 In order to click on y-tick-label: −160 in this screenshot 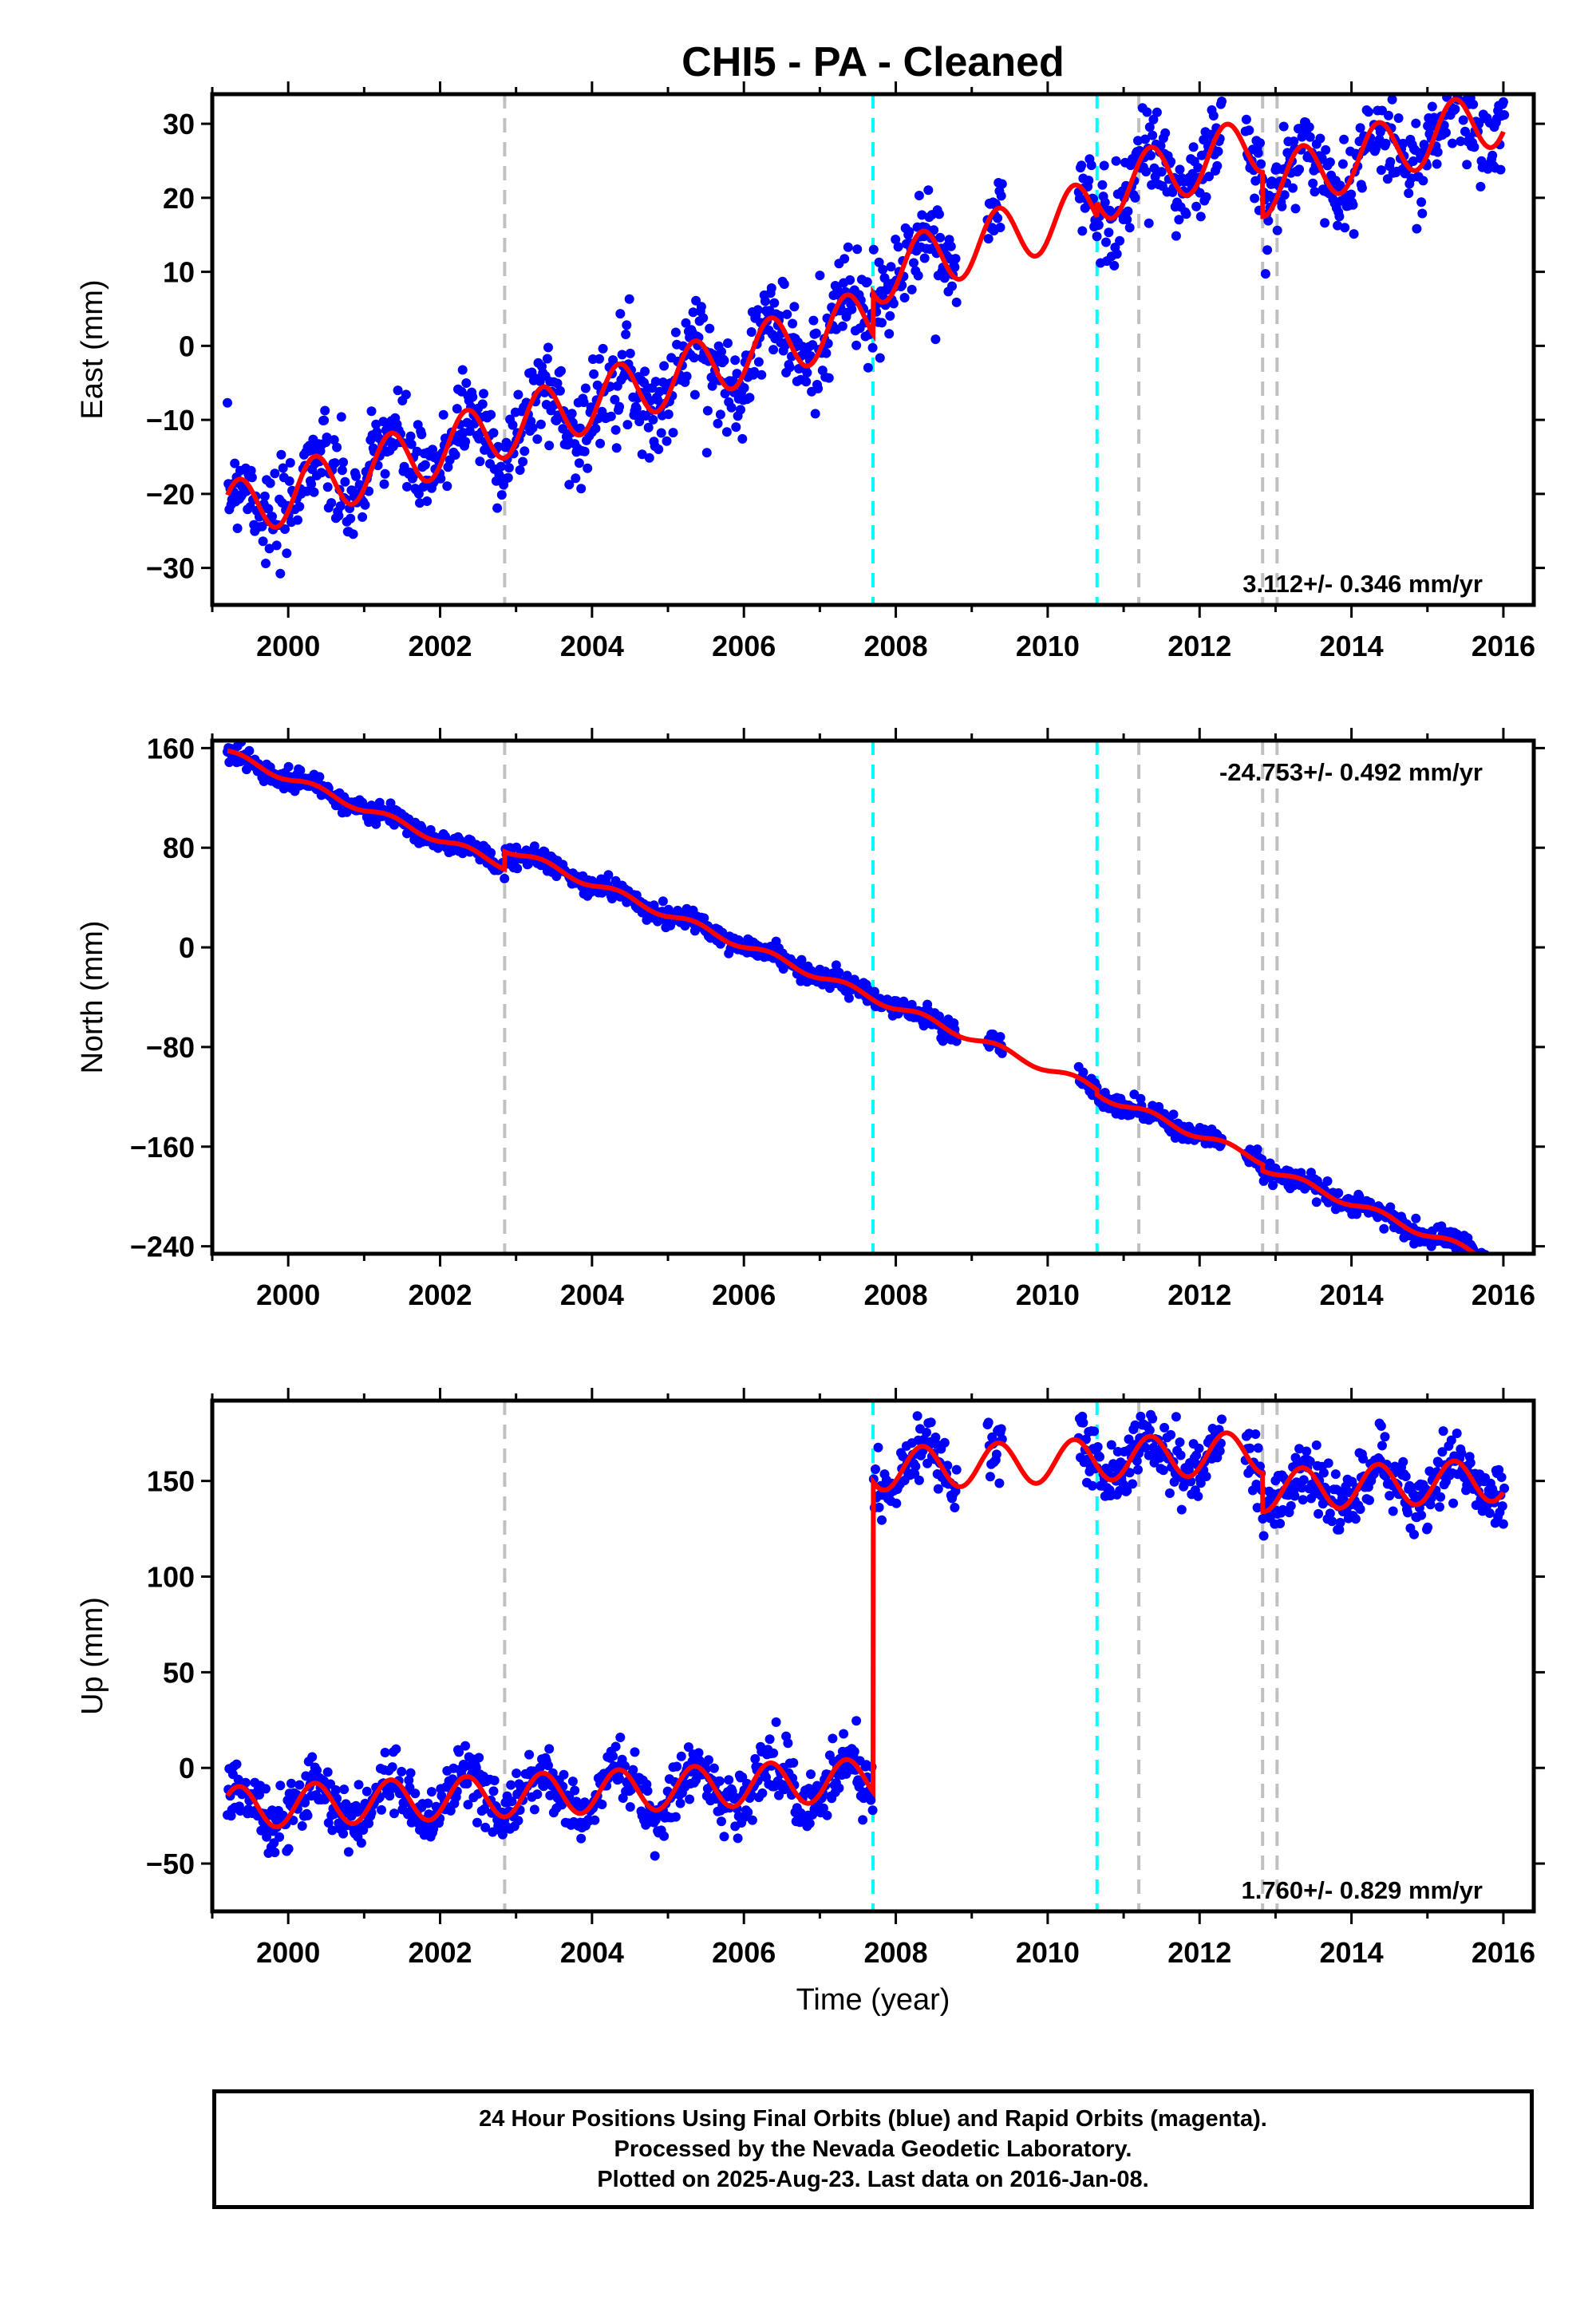, I will do `click(162, 1147)`.